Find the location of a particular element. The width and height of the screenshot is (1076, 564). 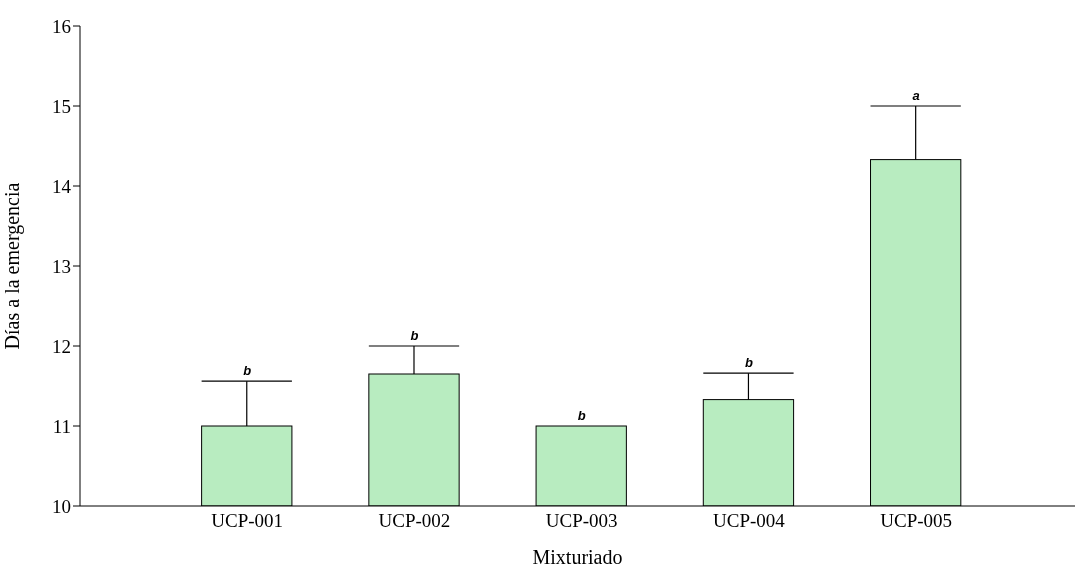

x-tick-label: UCP-004 is located at coordinates (749, 521).